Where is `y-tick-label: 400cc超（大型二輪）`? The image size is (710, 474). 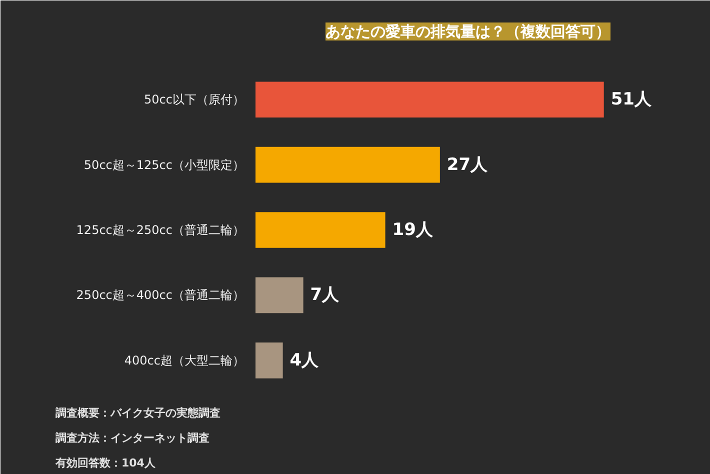
y-tick-label: 400cc超（大型二輪） is located at coordinates (184, 360).